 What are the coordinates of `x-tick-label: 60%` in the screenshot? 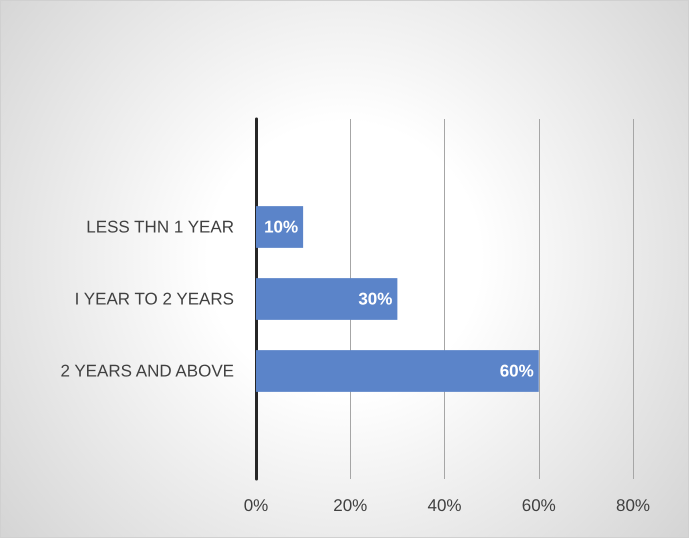 It's located at (539, 505).